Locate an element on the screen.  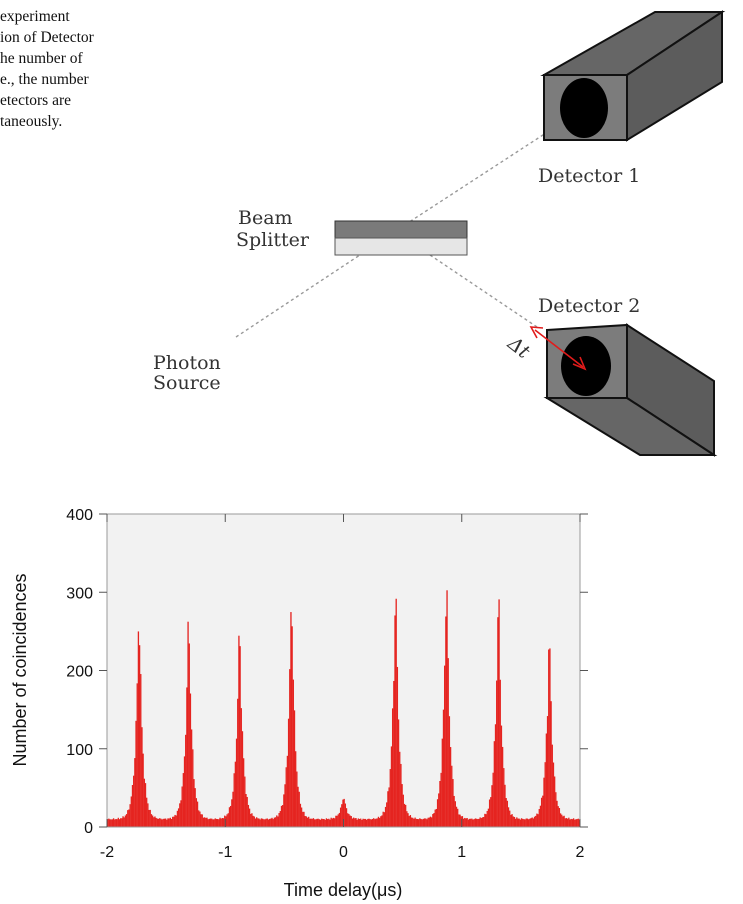
beam-splitter is located at coordinates (401, 238).